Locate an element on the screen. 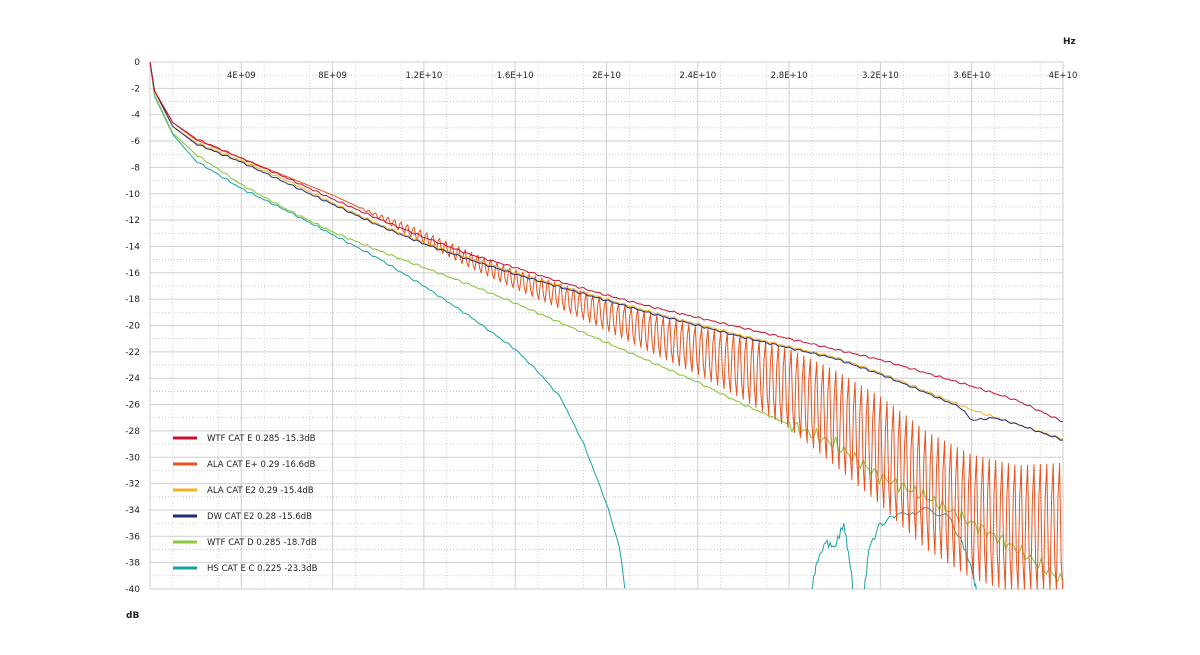  y-tick-label: -26 is located at coordinates (132, 406).